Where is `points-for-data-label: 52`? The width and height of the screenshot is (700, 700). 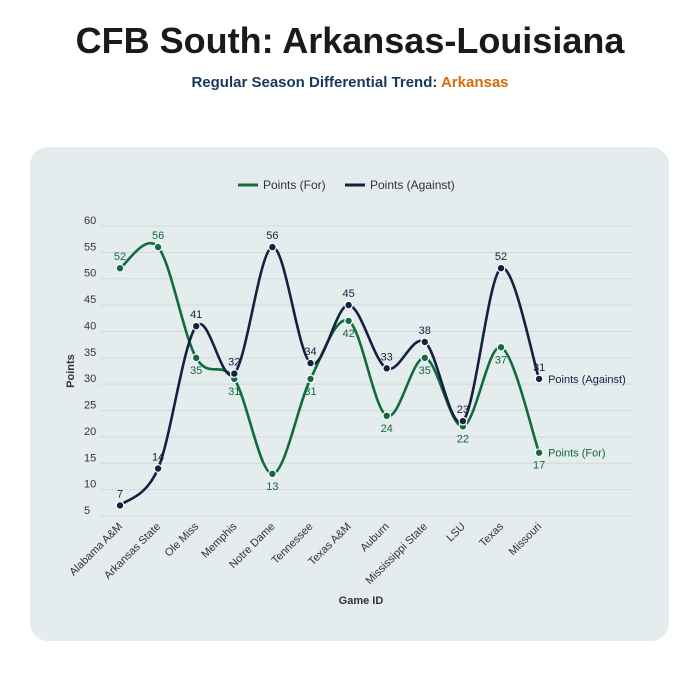 points-for-data-label: 52 is located at coordinates (120, 257).